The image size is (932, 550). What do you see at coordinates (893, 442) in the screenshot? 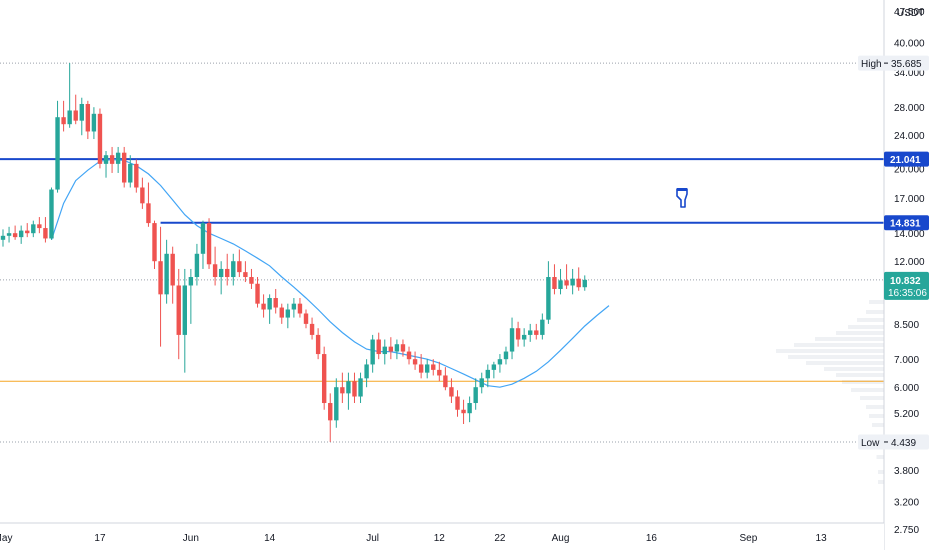
I see `low-price-tag: Low 4.439` at bounding box center [893, 442].